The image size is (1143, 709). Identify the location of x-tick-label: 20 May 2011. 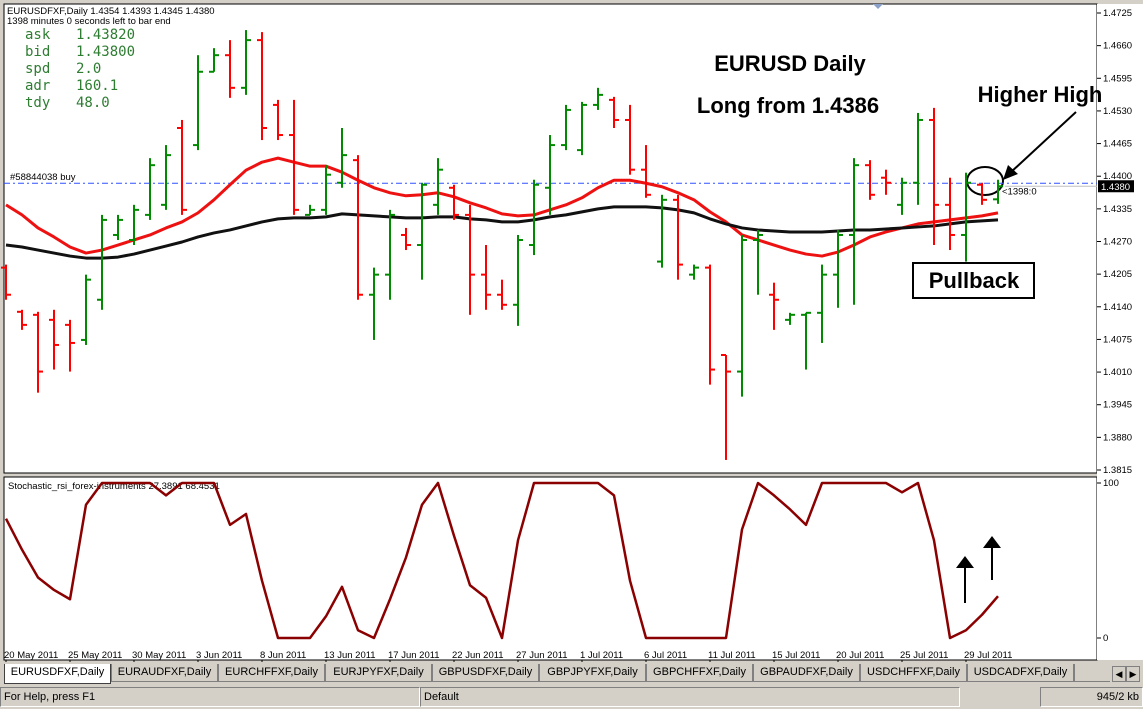
(31, 655).